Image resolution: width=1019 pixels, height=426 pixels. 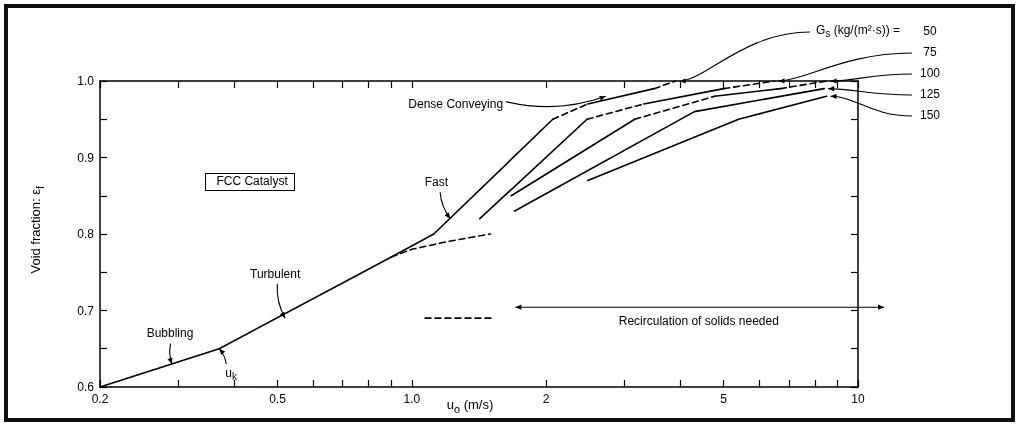 What do you see at coordinates (100, 399) in the screenshot?
I see `x-tick-label: 0.2` at bounding box center [100, 399].